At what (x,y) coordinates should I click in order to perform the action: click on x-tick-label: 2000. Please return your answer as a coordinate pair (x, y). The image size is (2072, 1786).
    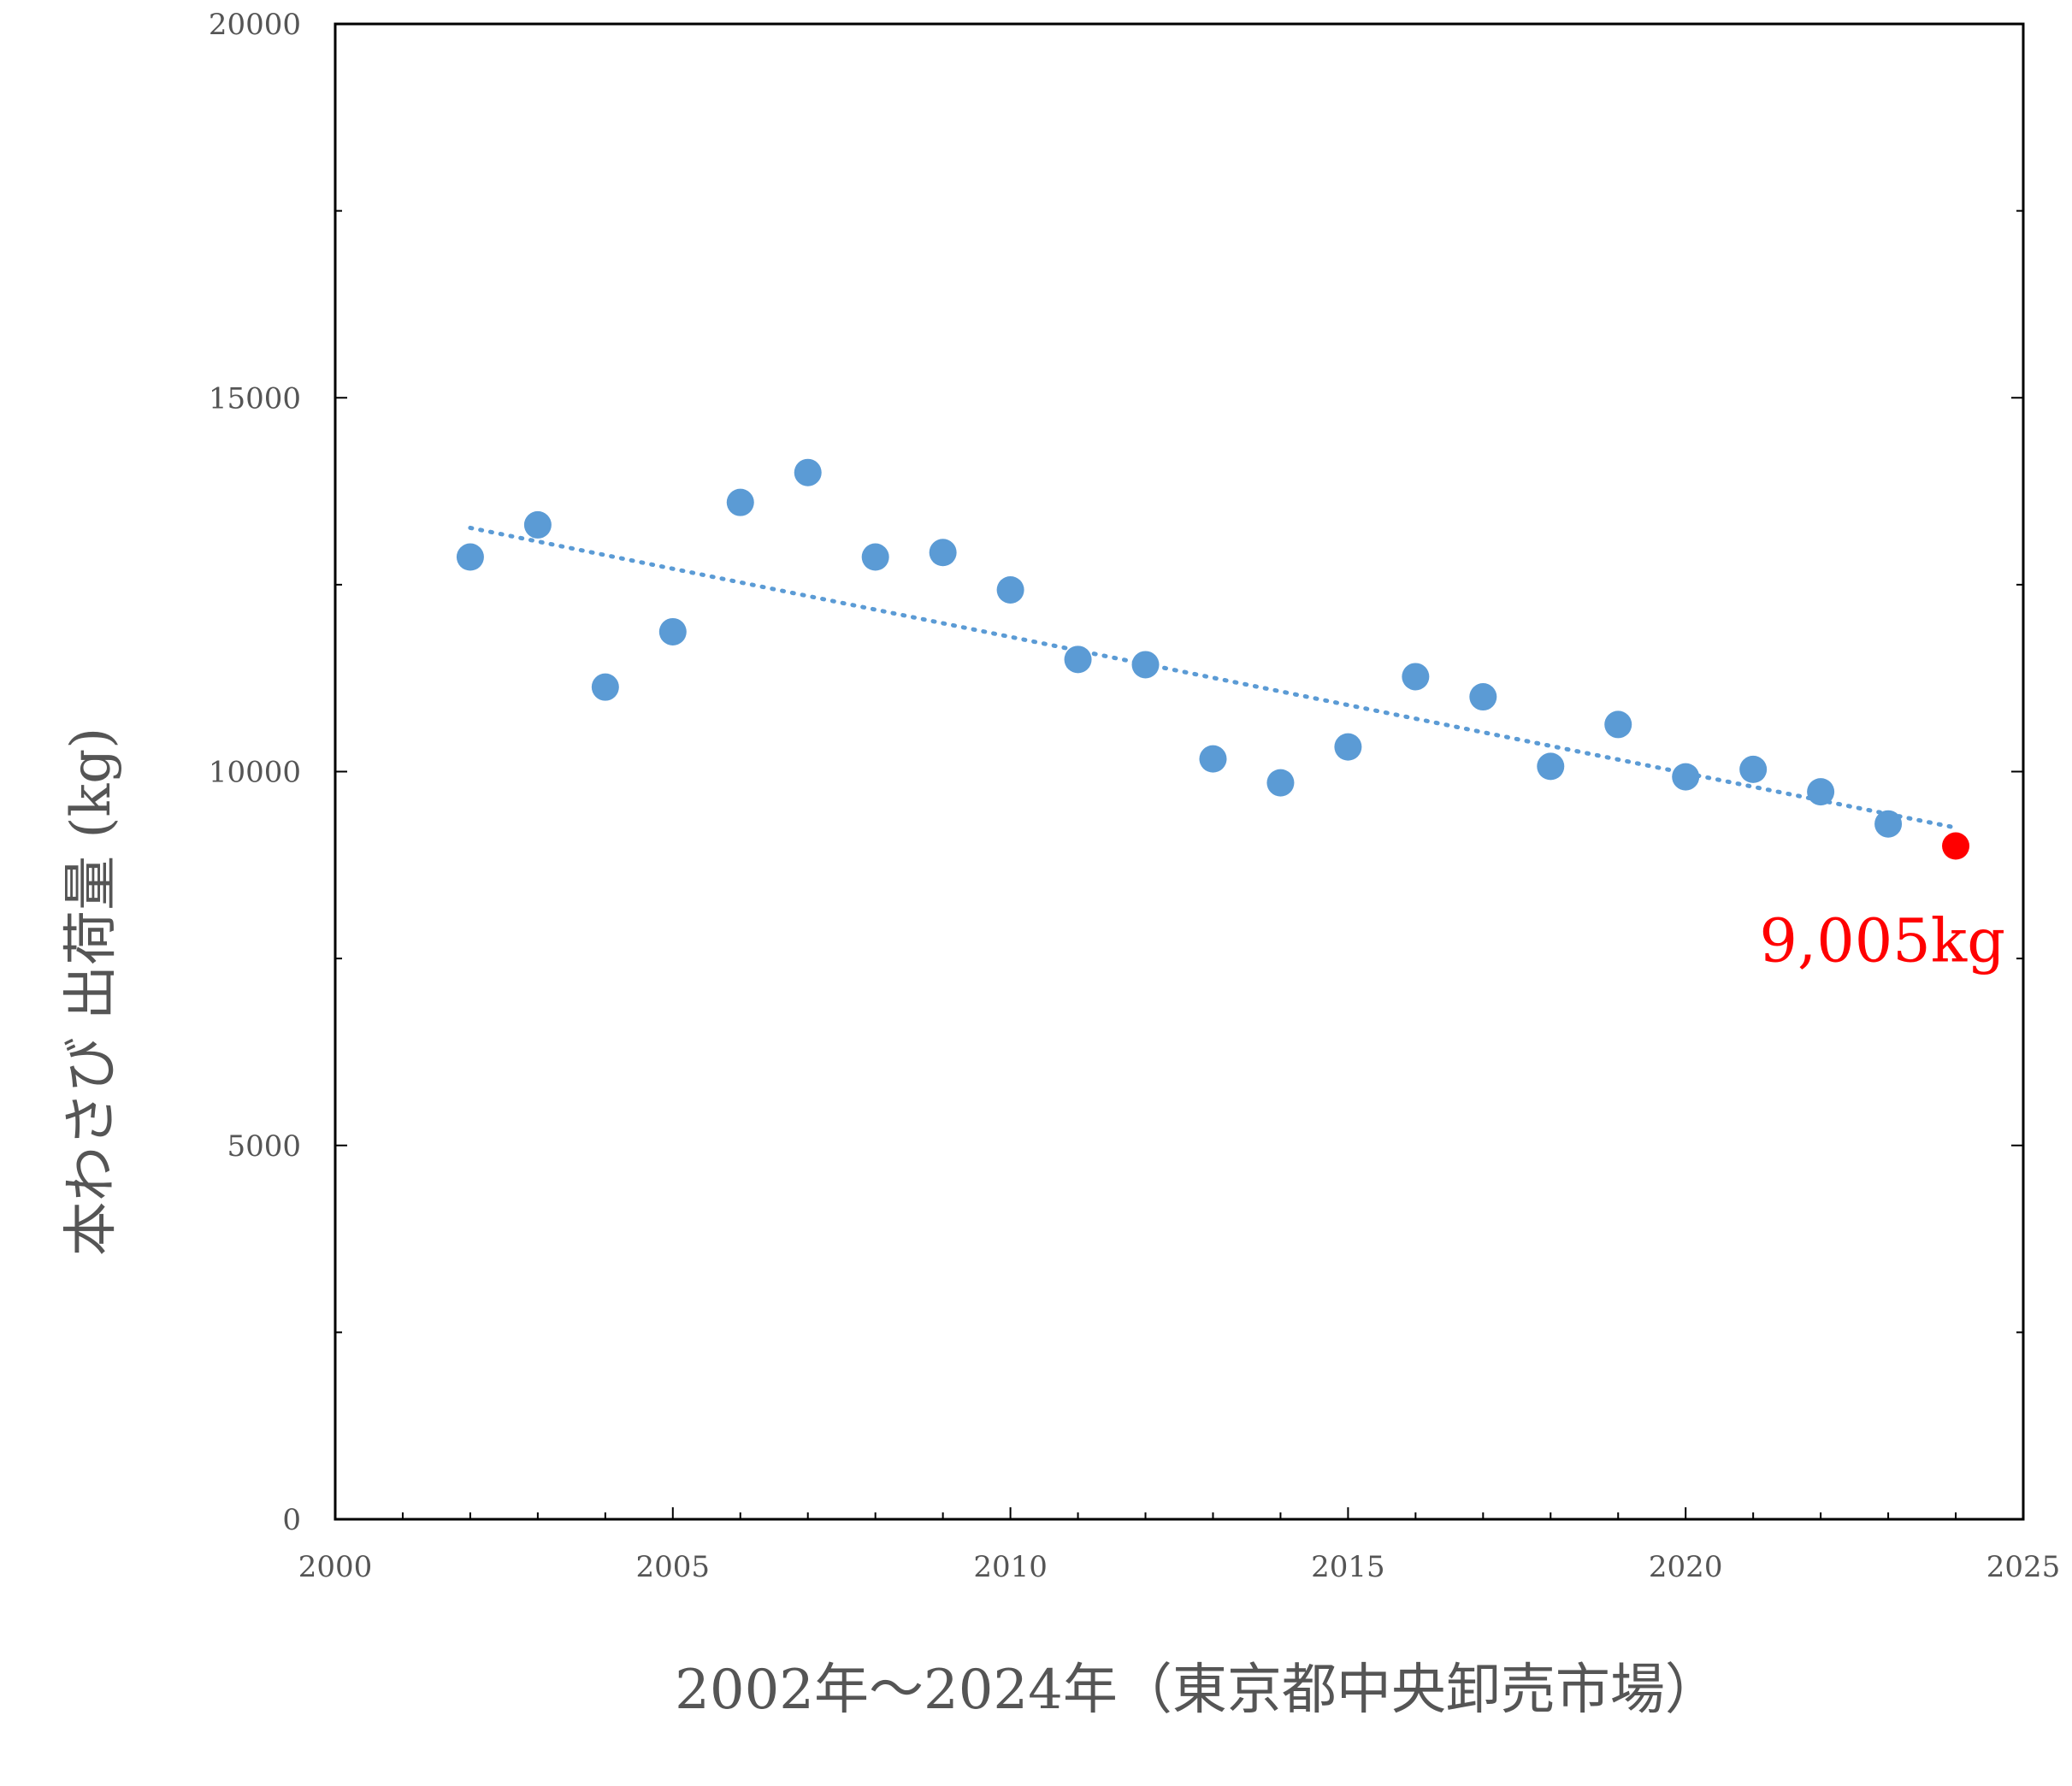
    Looking at the image, I should click on (336, 1567).